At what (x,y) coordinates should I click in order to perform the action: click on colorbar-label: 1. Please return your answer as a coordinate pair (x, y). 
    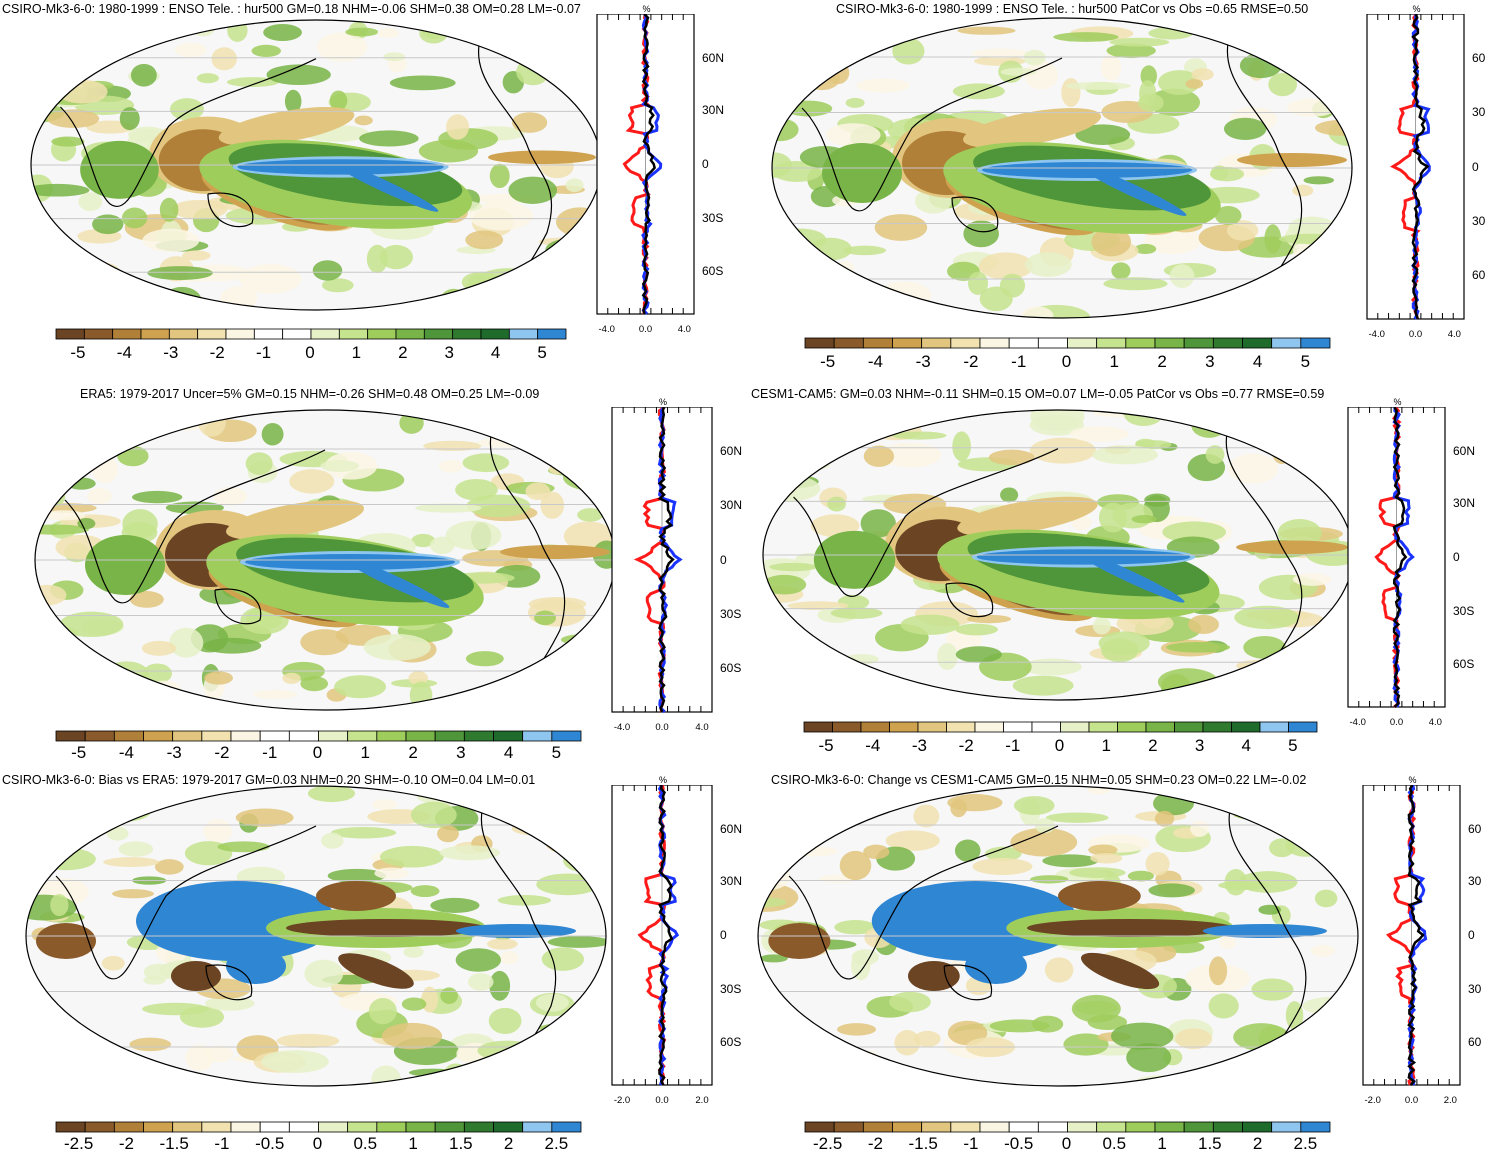
    Looking at the image, I should click on (356, 352).